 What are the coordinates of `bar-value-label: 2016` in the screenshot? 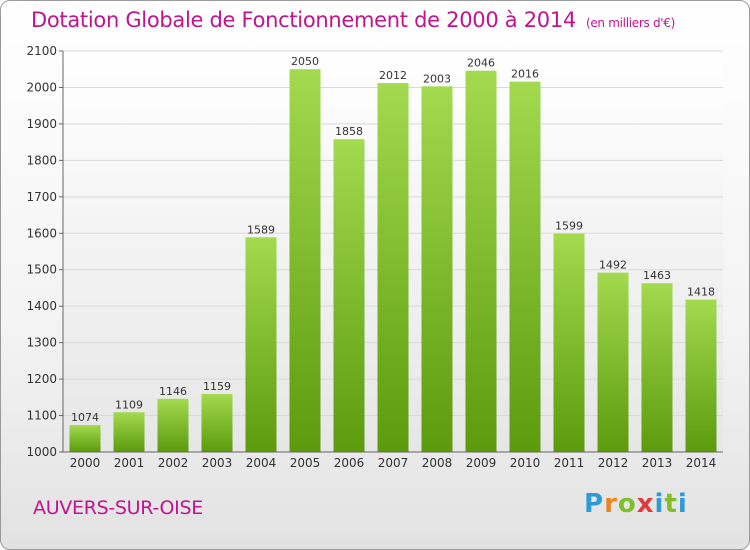 It's located at (525, 74).